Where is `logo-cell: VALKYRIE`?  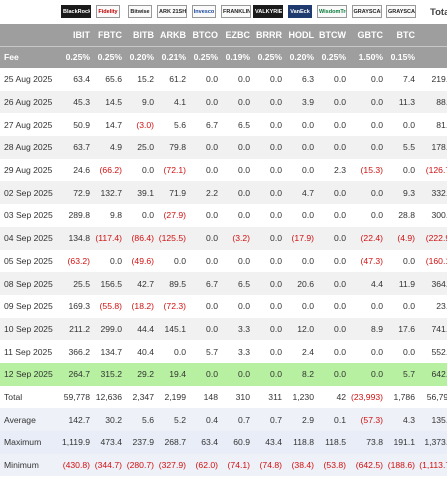
logo-cell: VALKYRIE is located at coordinates (268, 12).